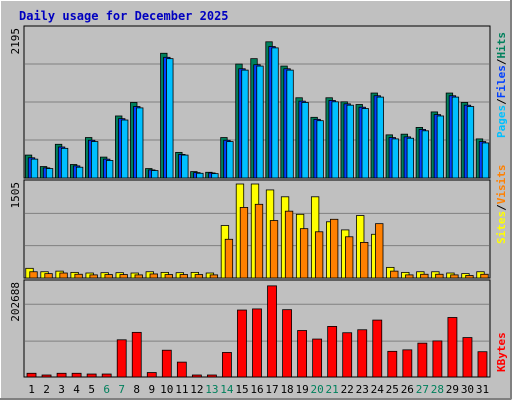 The height and width of the screenshot is (404, 512). I want to click on x-label-day-1: 1, so click(31, 389).